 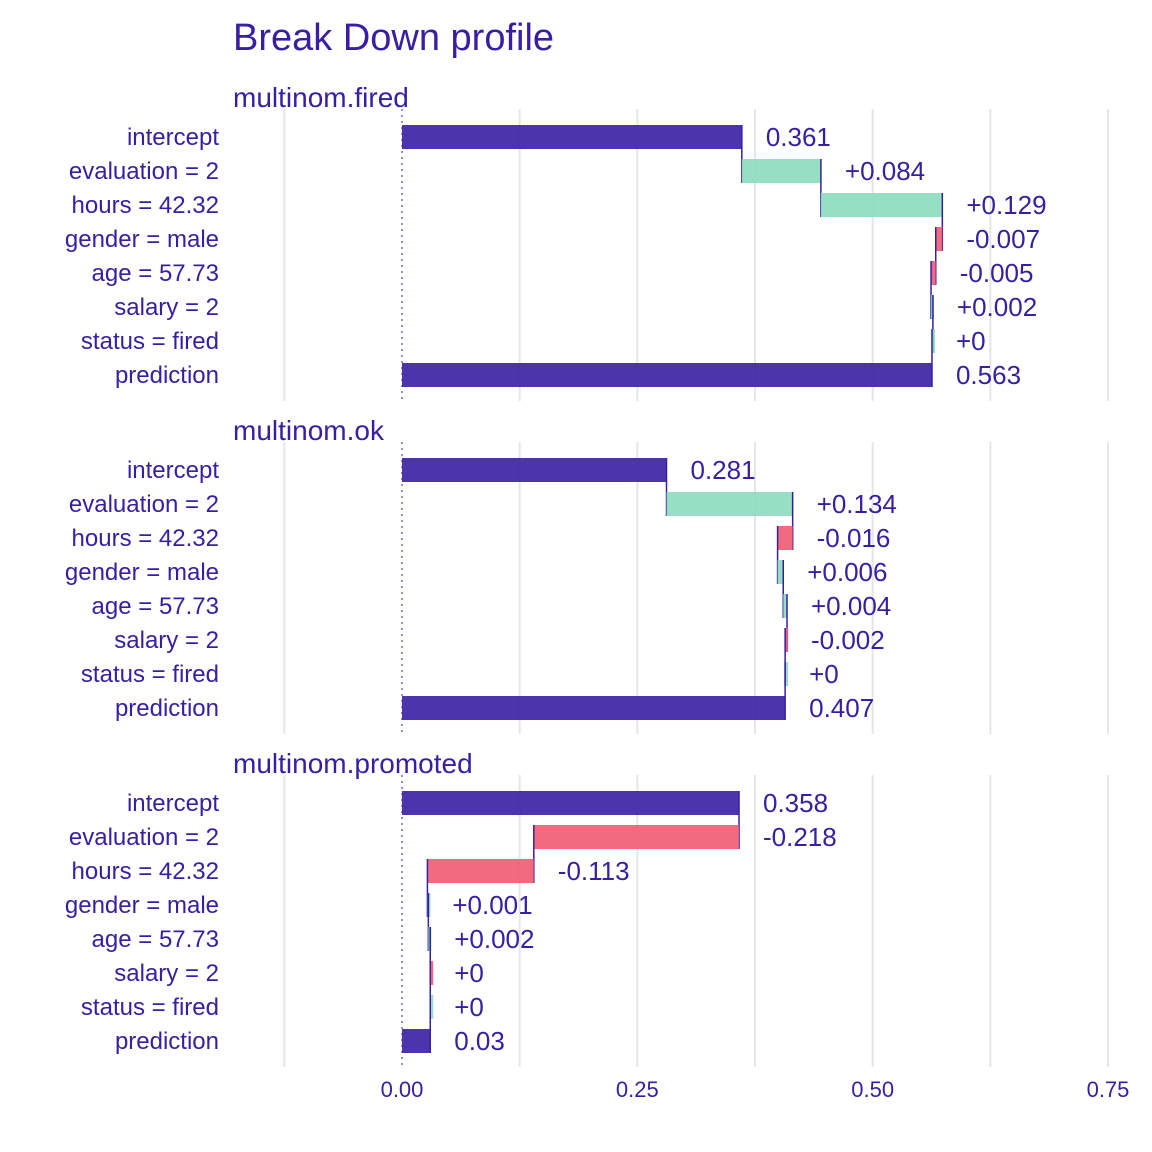 What do you see at coordinates (492, 905) in the screenshot?
I see `value-label: +0.001` at bounding box center [492, 905].